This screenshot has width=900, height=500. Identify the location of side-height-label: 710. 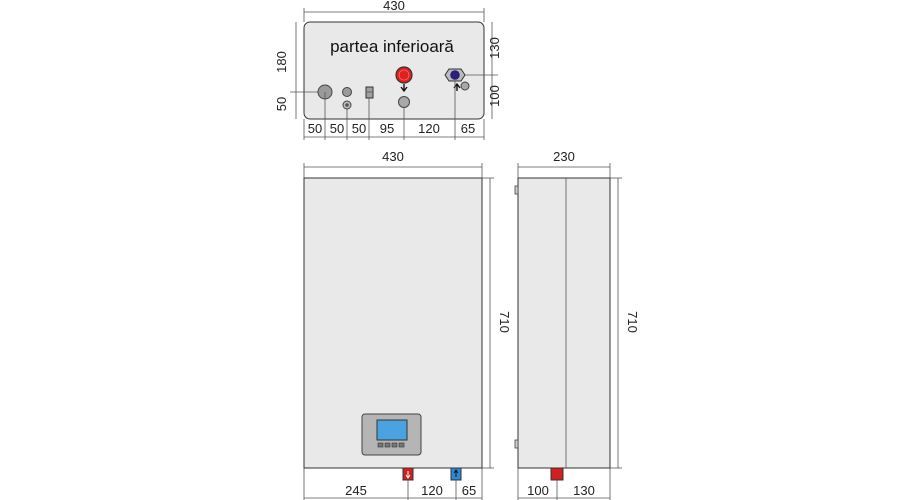
(632, 322).